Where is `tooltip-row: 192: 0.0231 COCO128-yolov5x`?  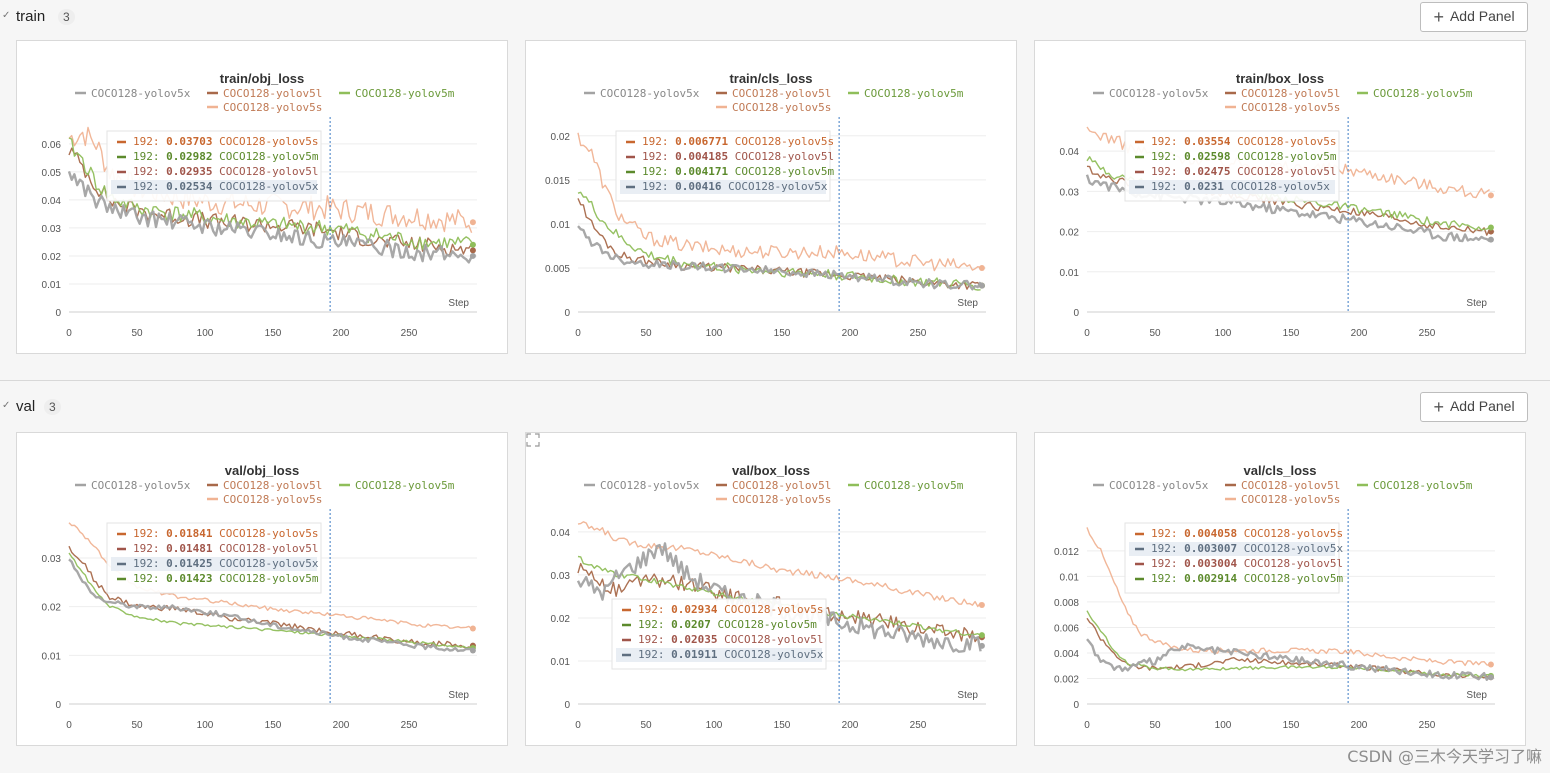 tooltip-row: 192: 0.0231 COCO128-yolov5x is located at coordinates (1240, 186).